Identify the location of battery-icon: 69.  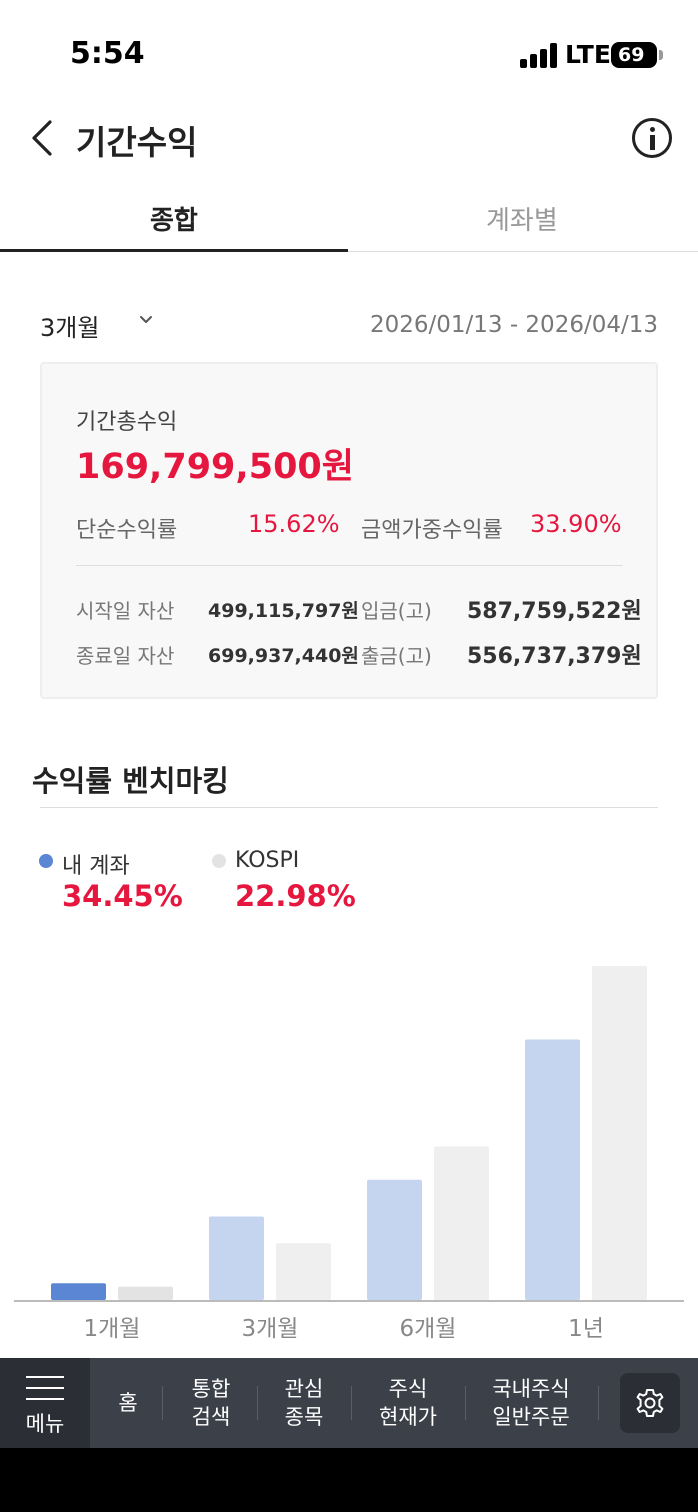
(637, 55).